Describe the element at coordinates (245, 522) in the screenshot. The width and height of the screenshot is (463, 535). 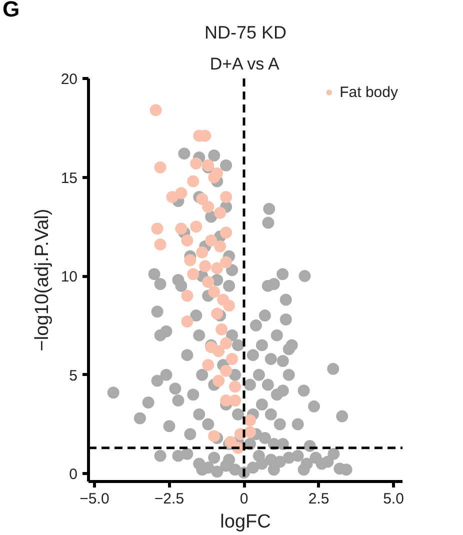
I see `x-axis-title: logFC` at that location.